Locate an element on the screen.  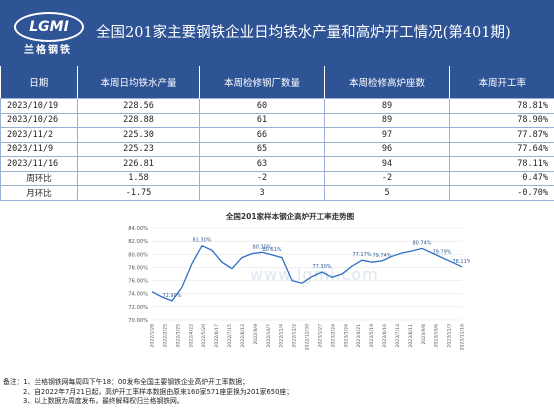
mom-row: 月环比 -1.75 3 5 -0.70% is located at coordinates (277, 193).